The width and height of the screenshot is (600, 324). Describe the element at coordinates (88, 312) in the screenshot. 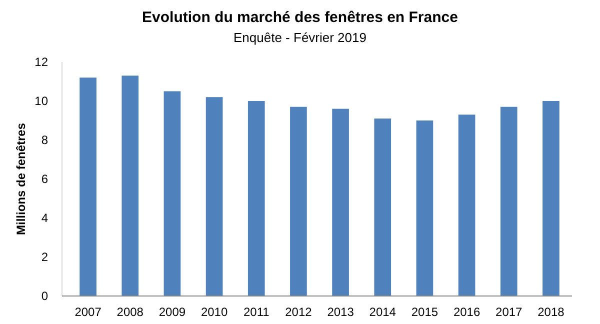

I see `x-tick-label: 2007` at that location.